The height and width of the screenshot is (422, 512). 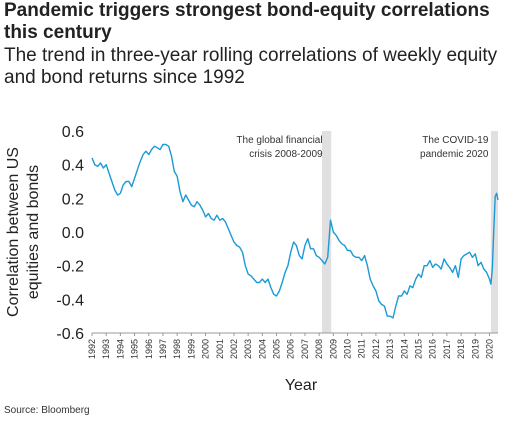 What do you see at coordinates (419, 349) in the screenshot?
I see `x-tick-label: 2015` at bounding box center [419, 349].